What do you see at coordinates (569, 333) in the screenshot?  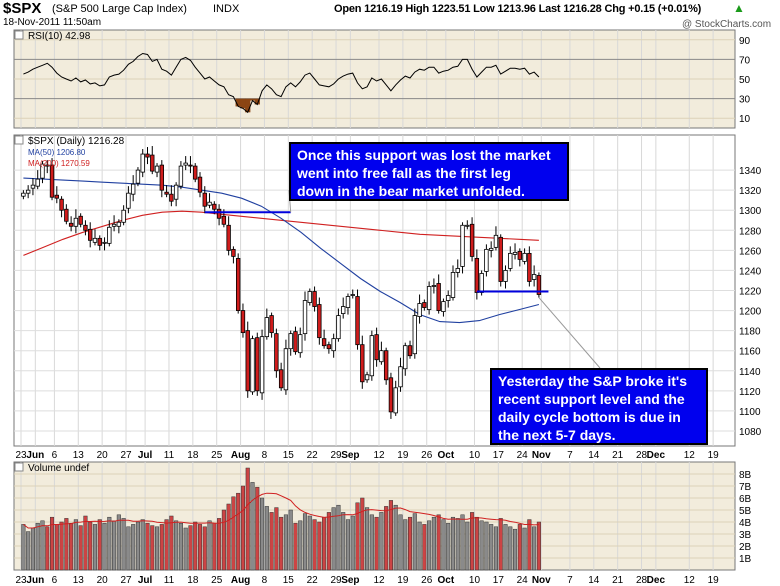 I see `callout-pointer` at bounding box center [569, 333].